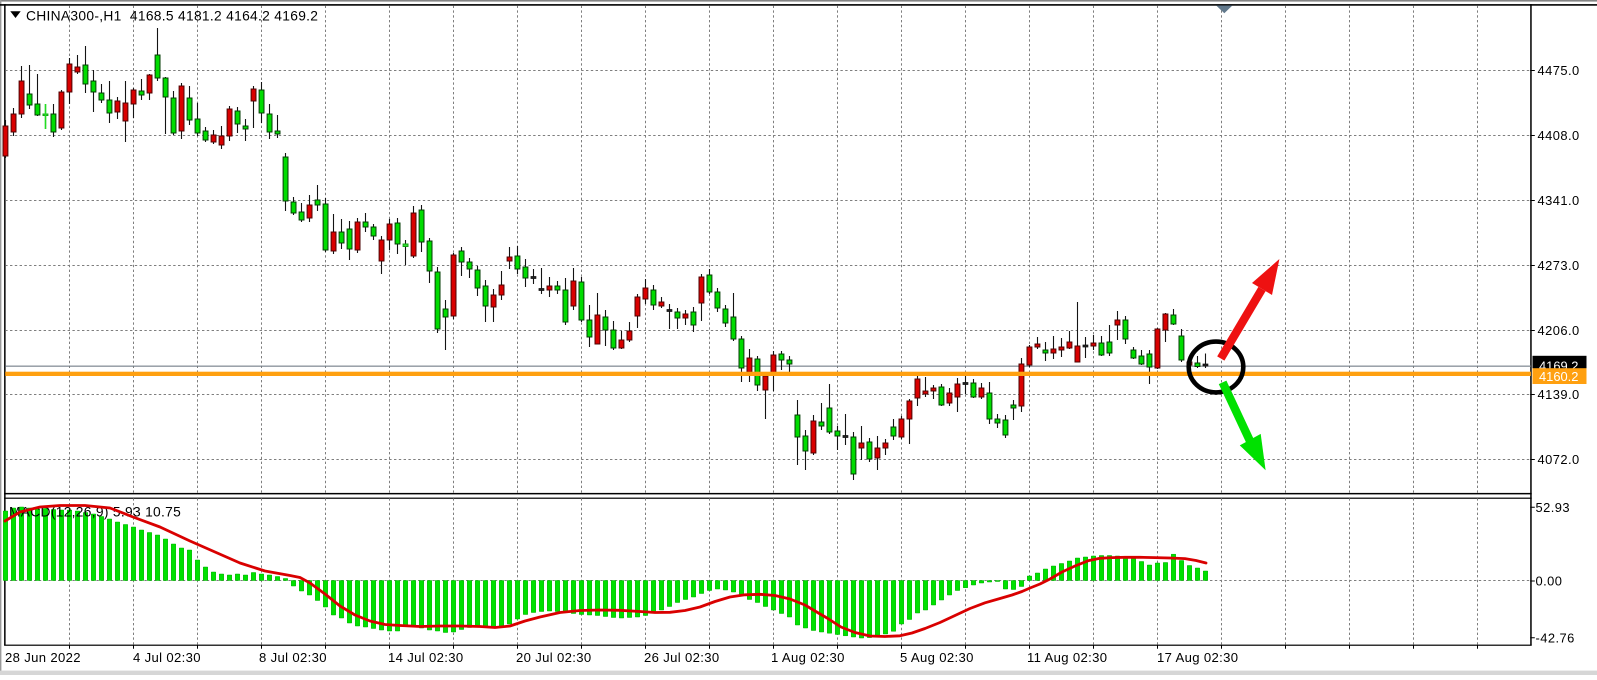 The image size is (1597, 680). I want to click on svg-text: -42.76, so click(1555, 637).